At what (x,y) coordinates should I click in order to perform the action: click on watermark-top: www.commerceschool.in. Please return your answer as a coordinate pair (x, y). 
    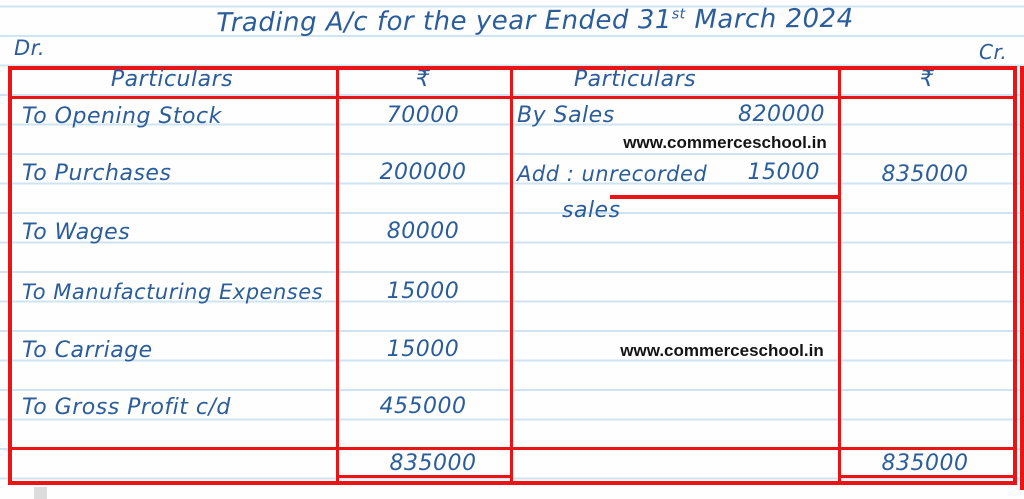
    Looking at the image, I should click on (725, 142).